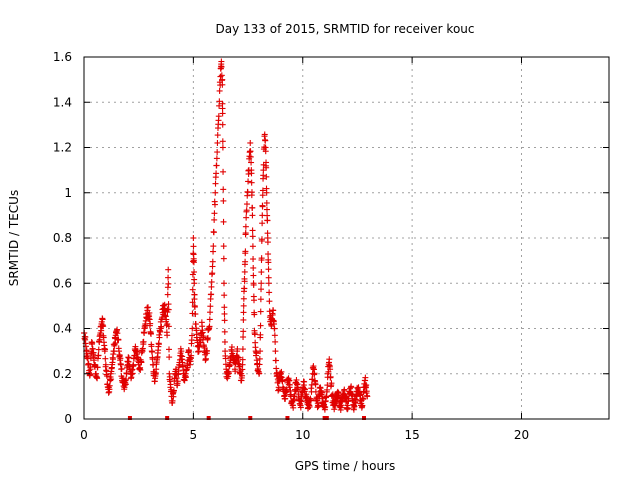 Image resolution: width=640 pixels, height=480 pixels. I want to click on y-tick-label: 0.4, so click(62, 329).